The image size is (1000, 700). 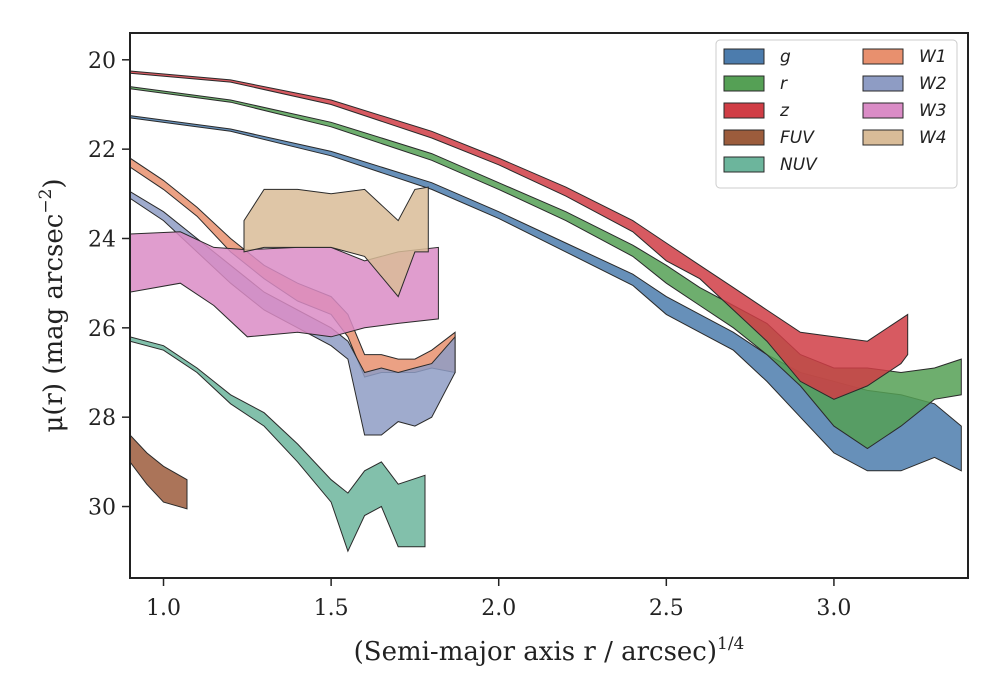 I want to click on y-tick-label: 26, so click(x=102, y=329).